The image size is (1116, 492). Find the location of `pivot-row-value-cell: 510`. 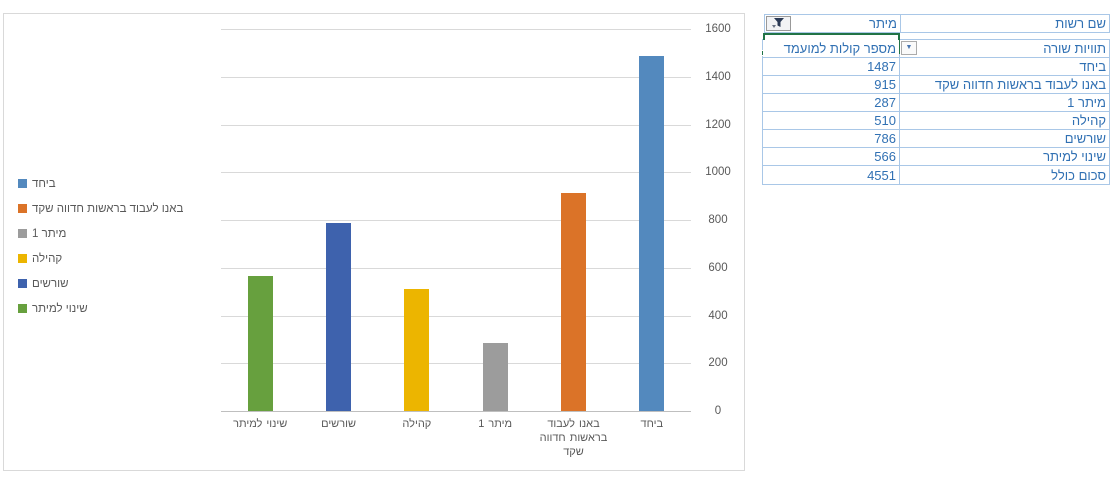

pivot-row-value-cell: 510 is located at coordinates (831, 120).